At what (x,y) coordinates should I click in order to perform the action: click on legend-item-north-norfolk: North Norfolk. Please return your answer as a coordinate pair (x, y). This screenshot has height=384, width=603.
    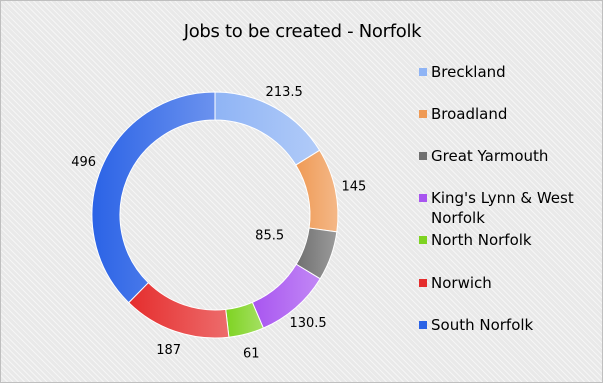
    Looking at the image, I should click on (509, 240).